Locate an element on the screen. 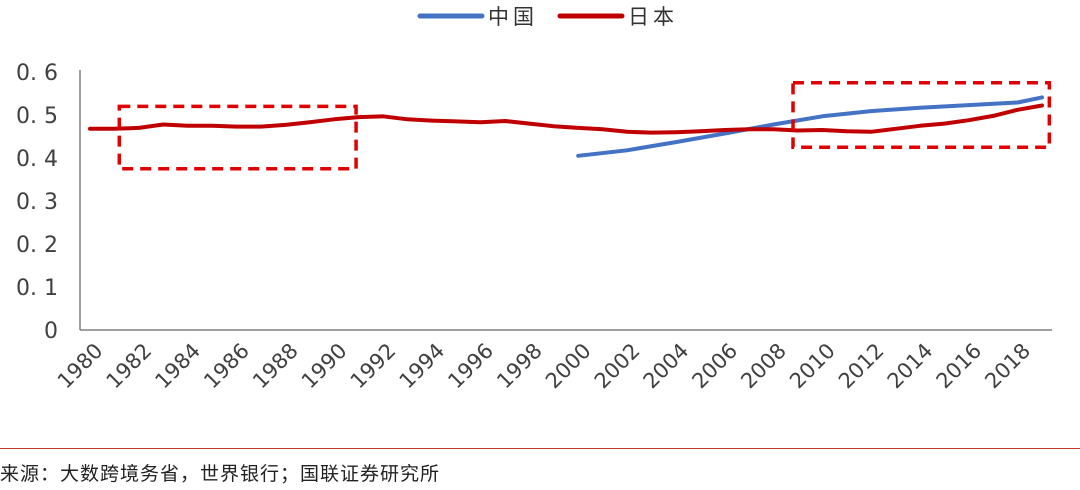 The width and height of the screenshot is (1080, 490). y-tick-label: 0 is located at coordinates (51, 331).